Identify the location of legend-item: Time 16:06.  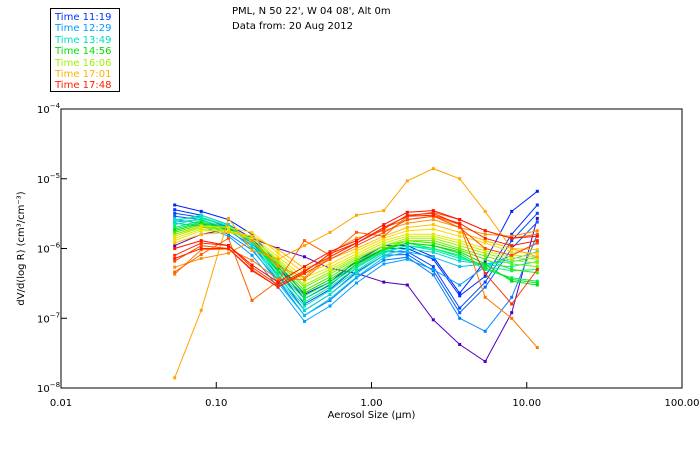
(83, 63).